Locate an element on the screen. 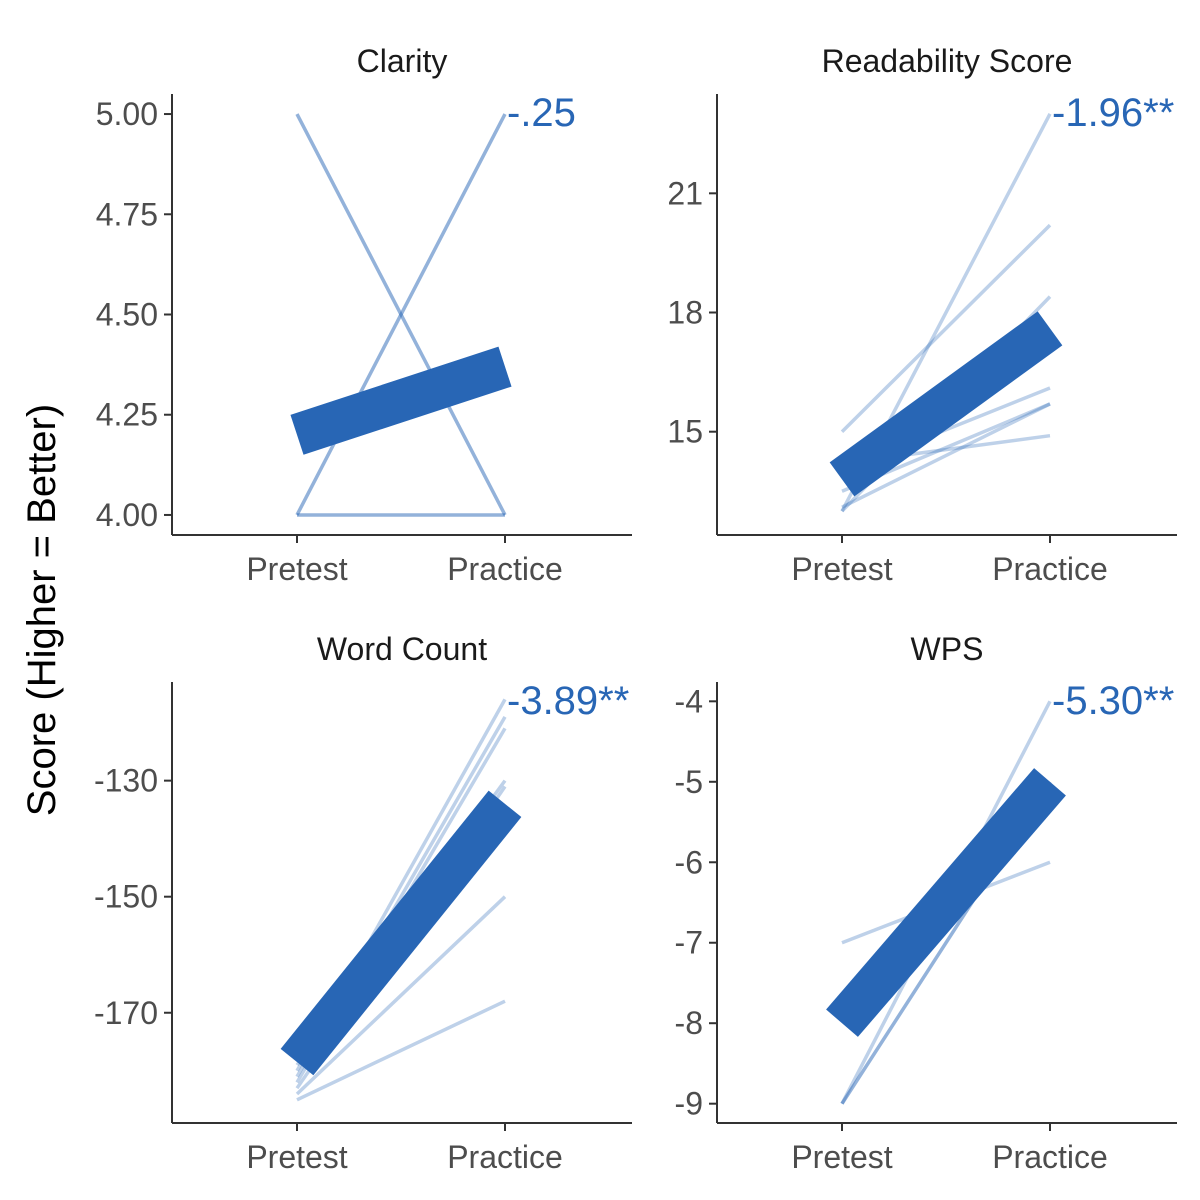 The width and height of the screenshot is (1200, 1200). y-axis-label: Score (Higher = Better) is located at coordinates (42, 610).